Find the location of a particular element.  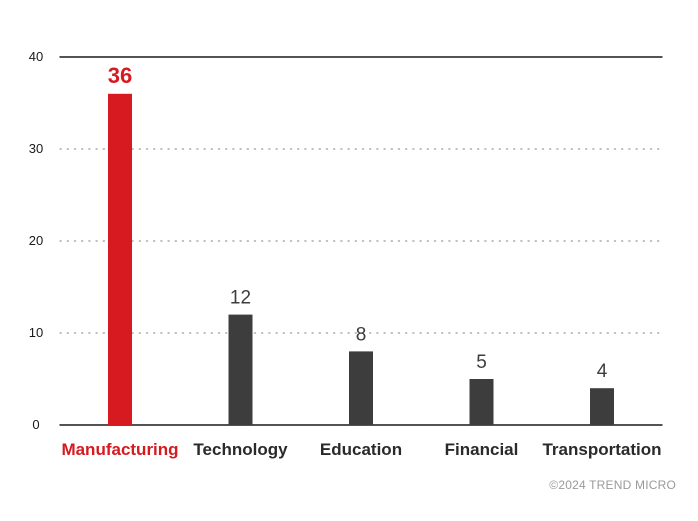

bar-transportation is located at coordinates (602, 406).